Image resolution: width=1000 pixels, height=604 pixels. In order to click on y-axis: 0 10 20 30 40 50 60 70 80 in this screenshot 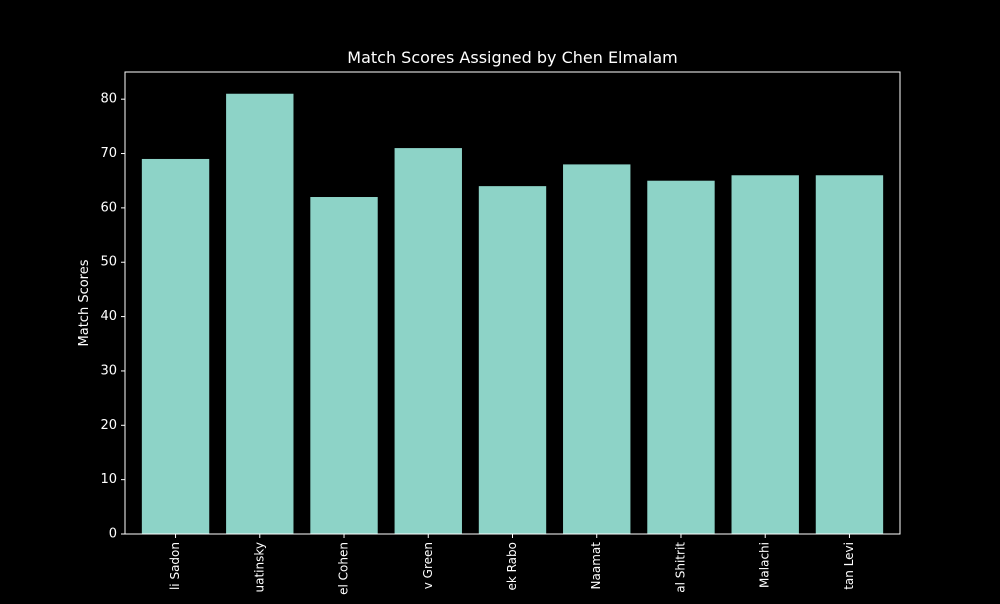, I will do `click(112, 317)`.